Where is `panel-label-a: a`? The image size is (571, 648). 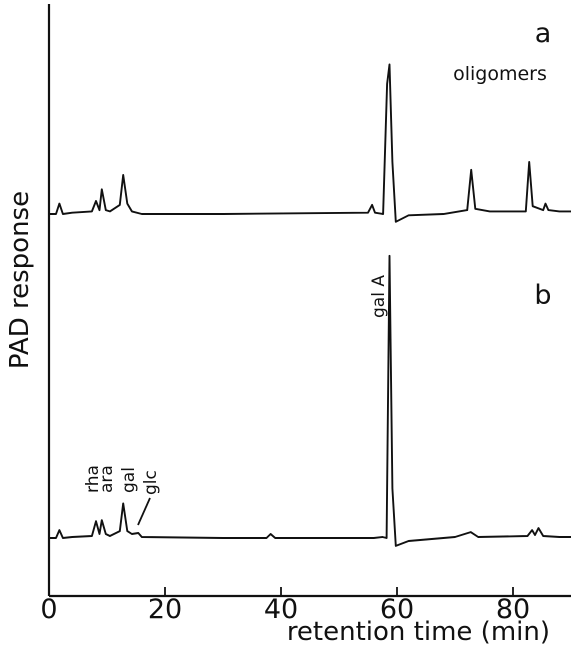 panel-label-a: a is located at coordinates (543, 33).